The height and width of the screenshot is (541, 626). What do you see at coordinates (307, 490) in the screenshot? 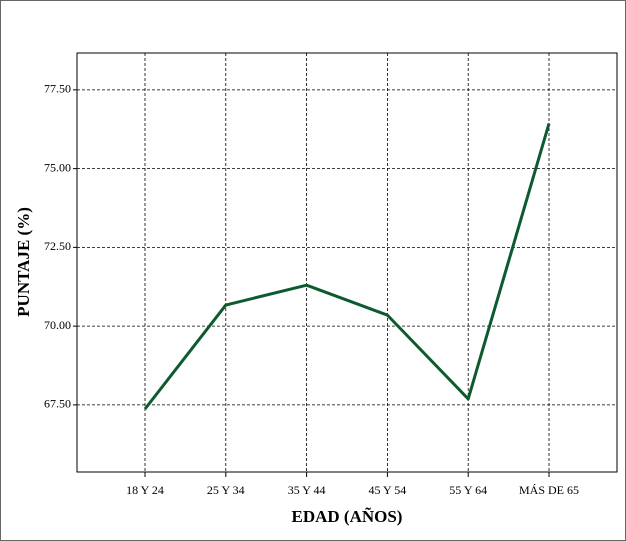
I see `x-tick-label: 35 Y 44` at bounding box center [307, 490].